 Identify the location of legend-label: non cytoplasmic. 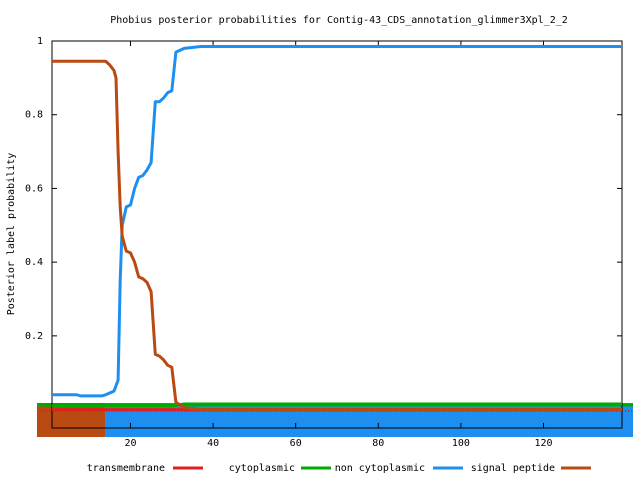
(380, 468).